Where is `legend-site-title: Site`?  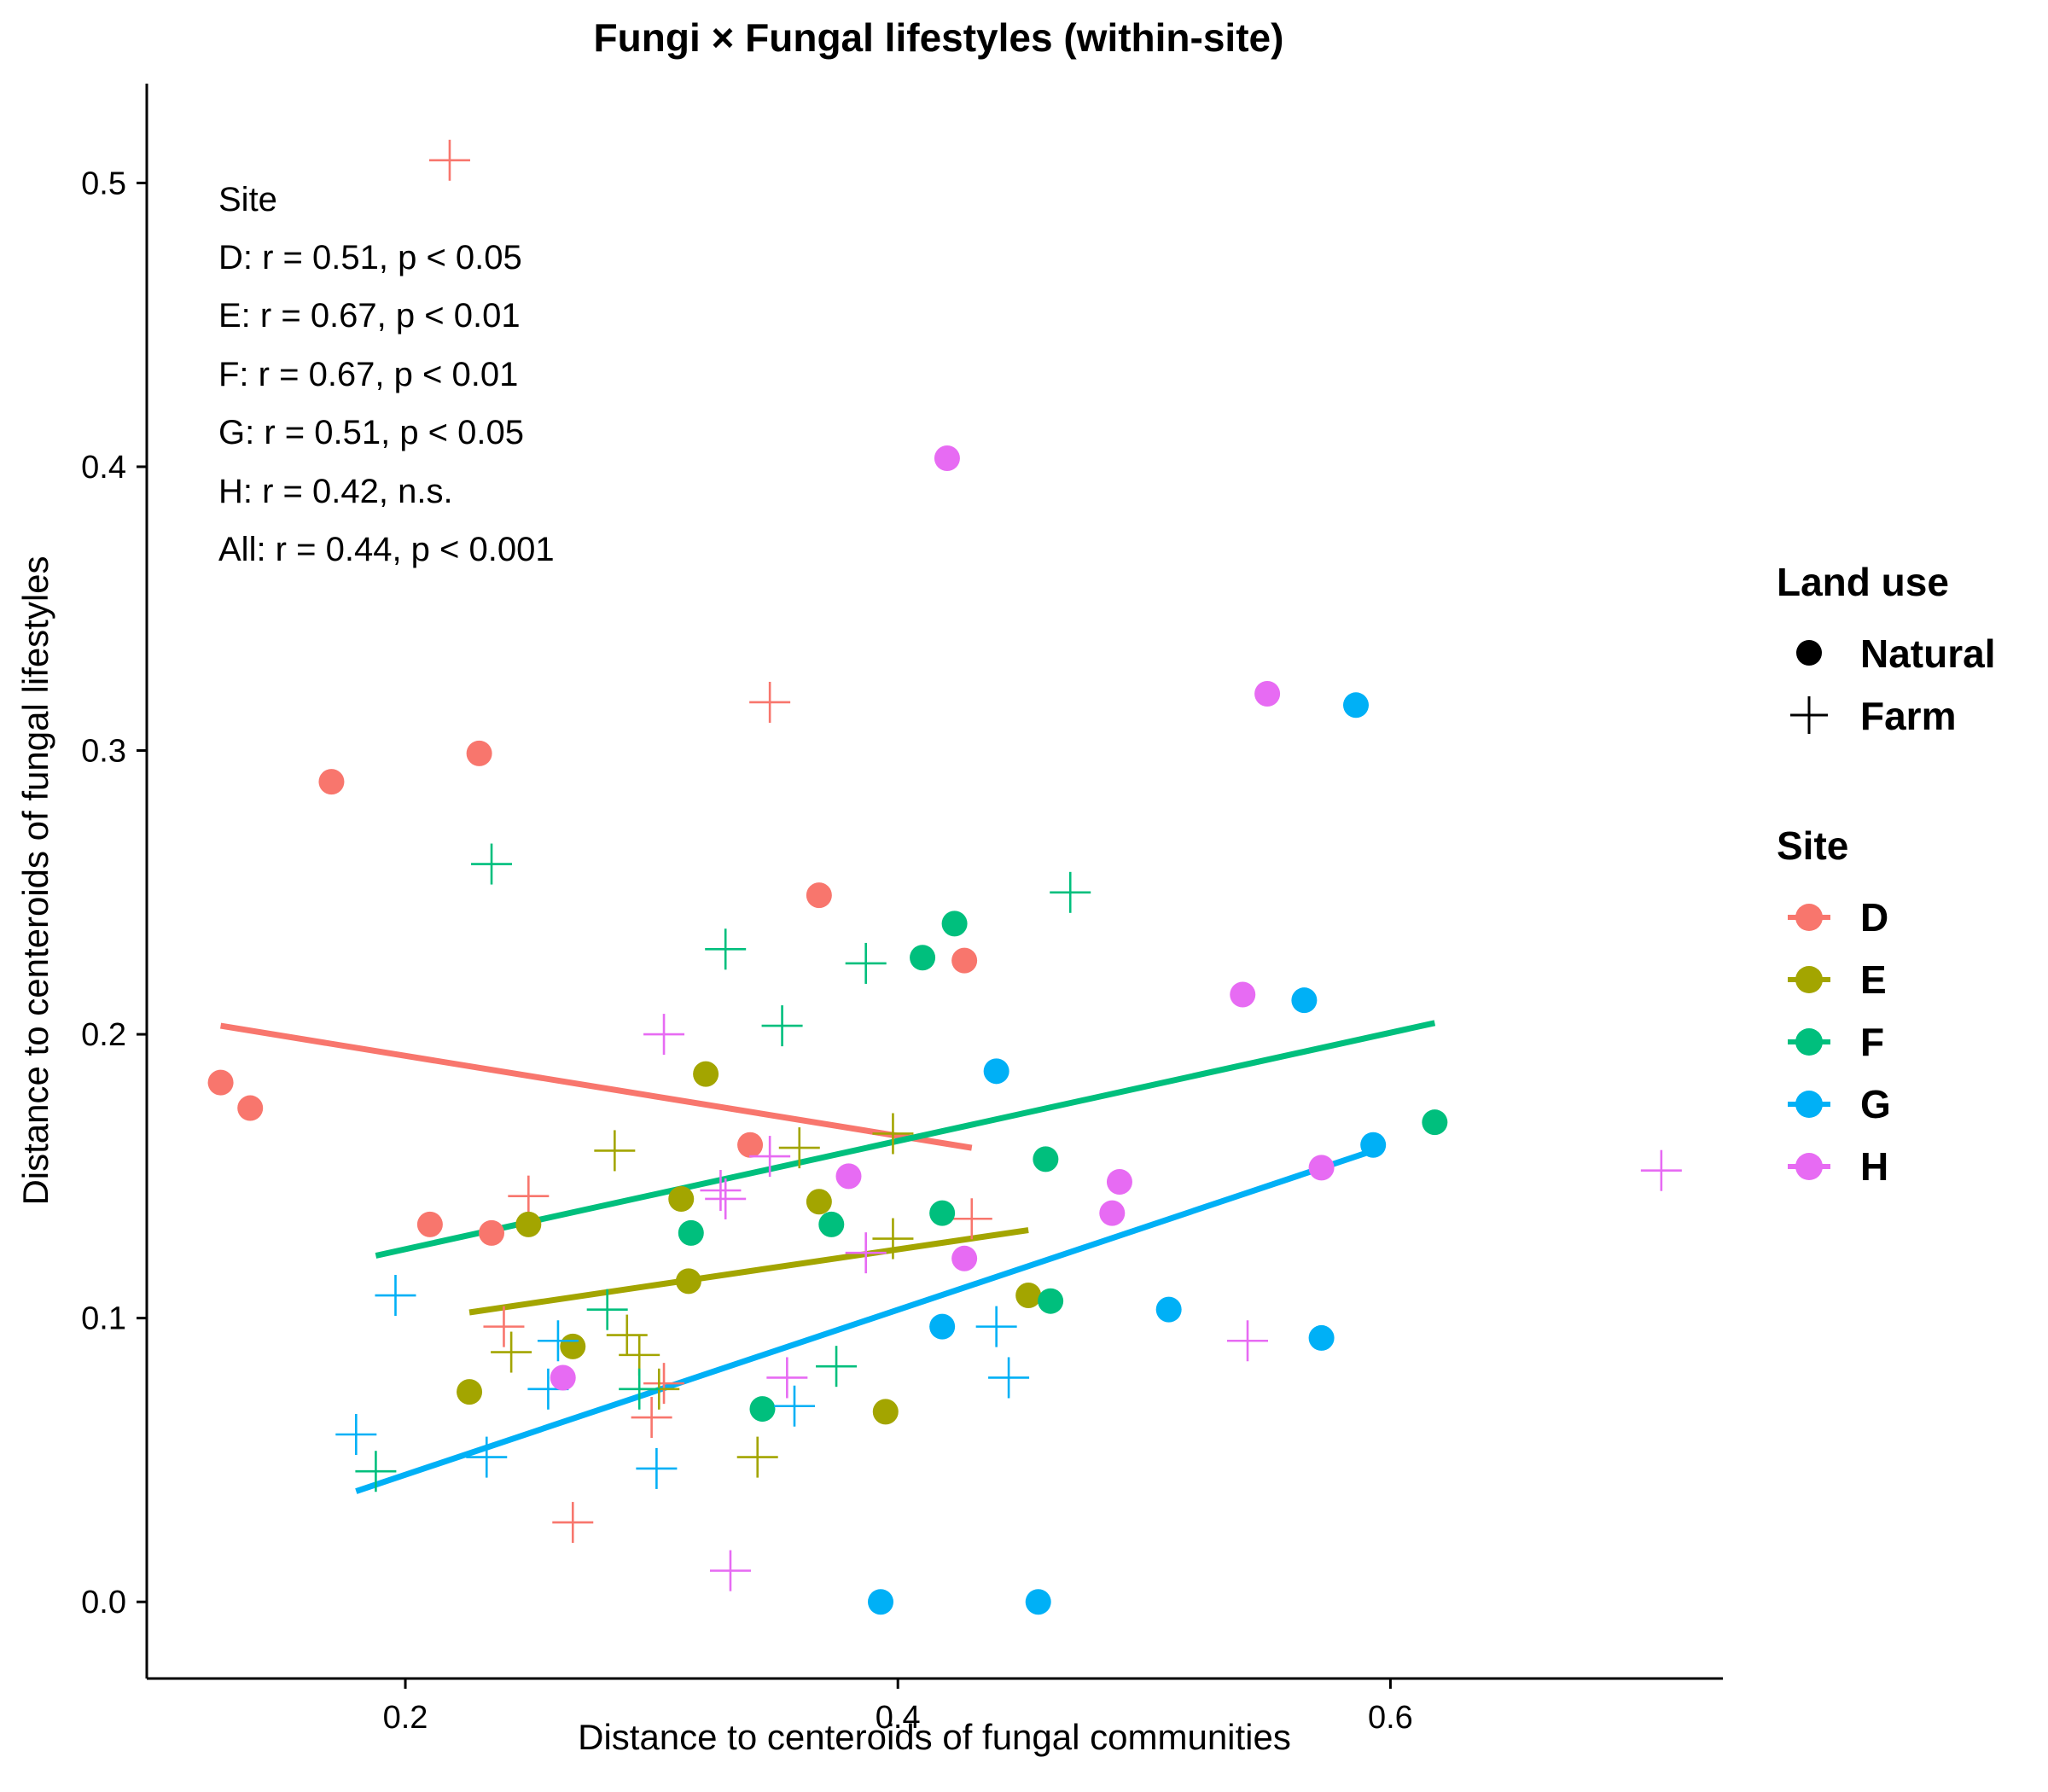 legend-site-title: Site is located at coordinates (1813, 845).